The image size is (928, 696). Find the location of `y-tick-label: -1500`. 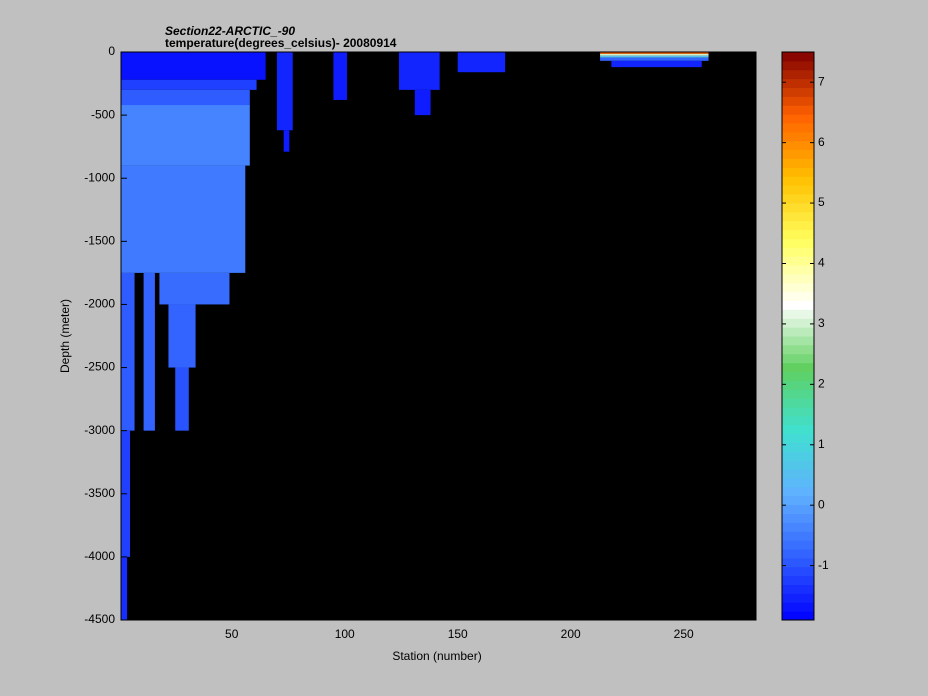

y-tick-label: -1500 is located at coordinates (99, 241).